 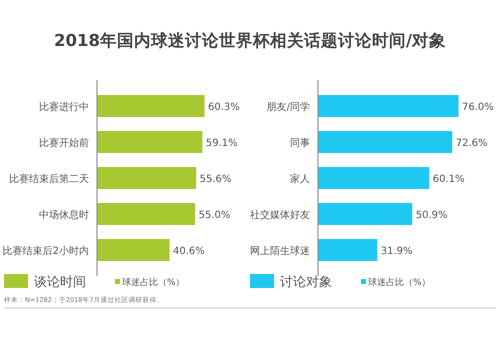 I want to click on text: 2018年国内球迷讨论世界杯相关话题讨论时间/对象, so click(x=250, y=40).